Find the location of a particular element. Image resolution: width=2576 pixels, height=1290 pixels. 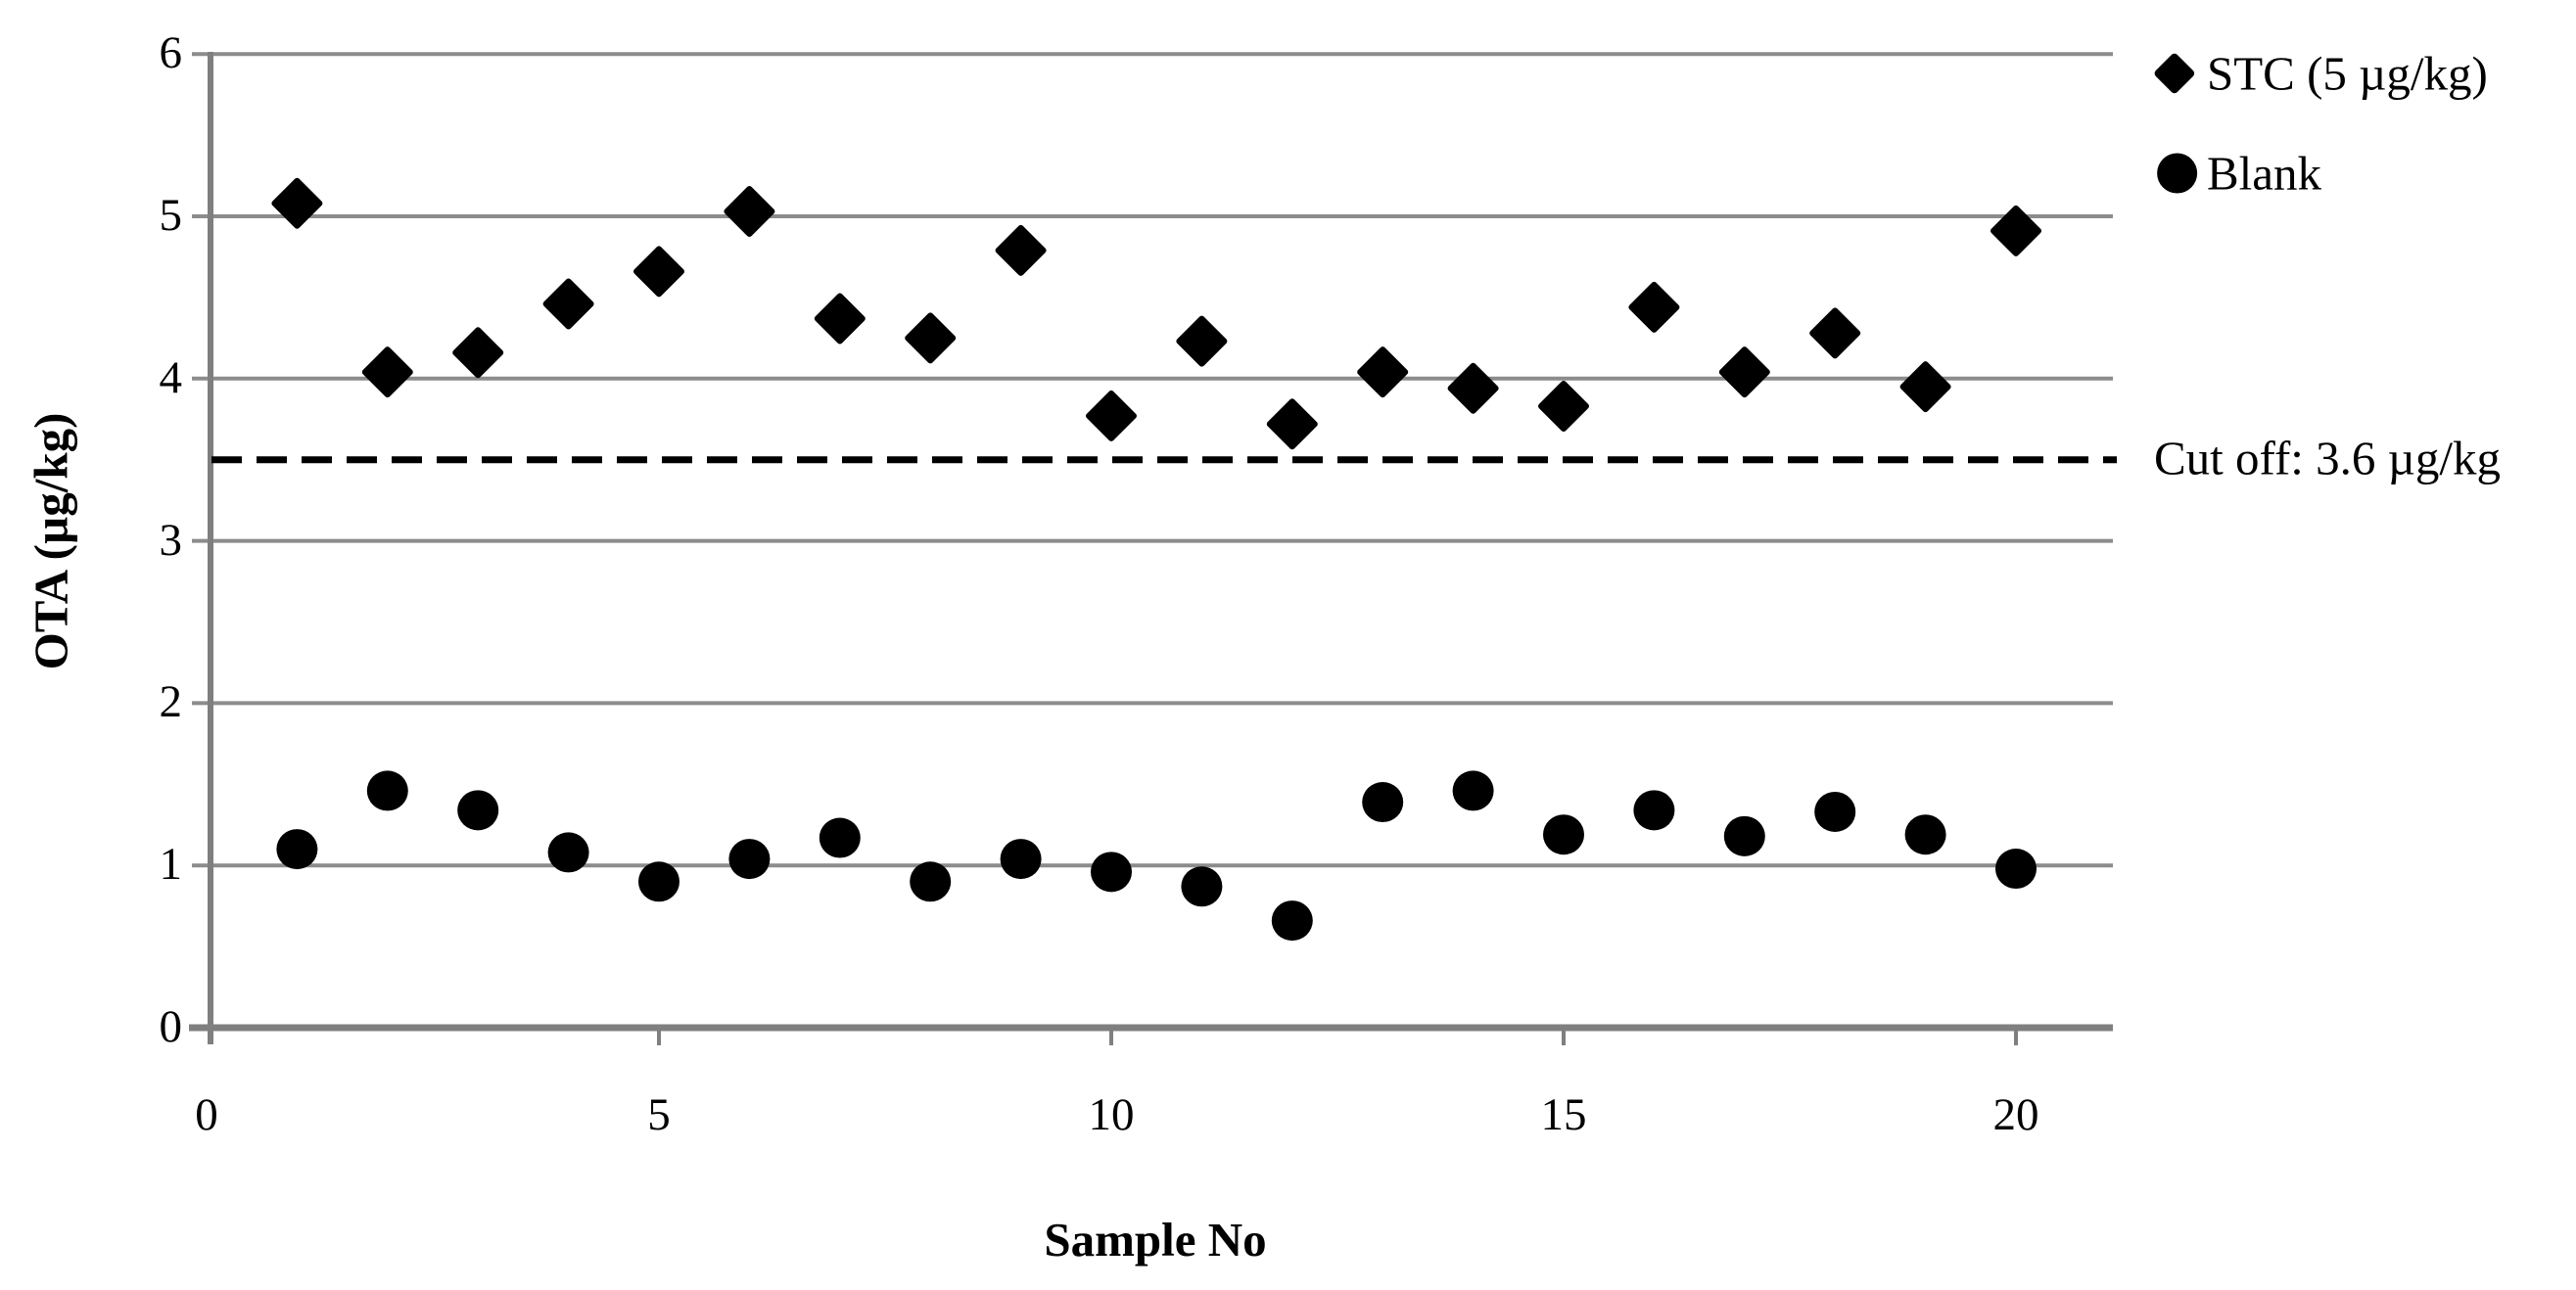

x-tick-label-10: 10 is located at coordinates (1112, 1115).